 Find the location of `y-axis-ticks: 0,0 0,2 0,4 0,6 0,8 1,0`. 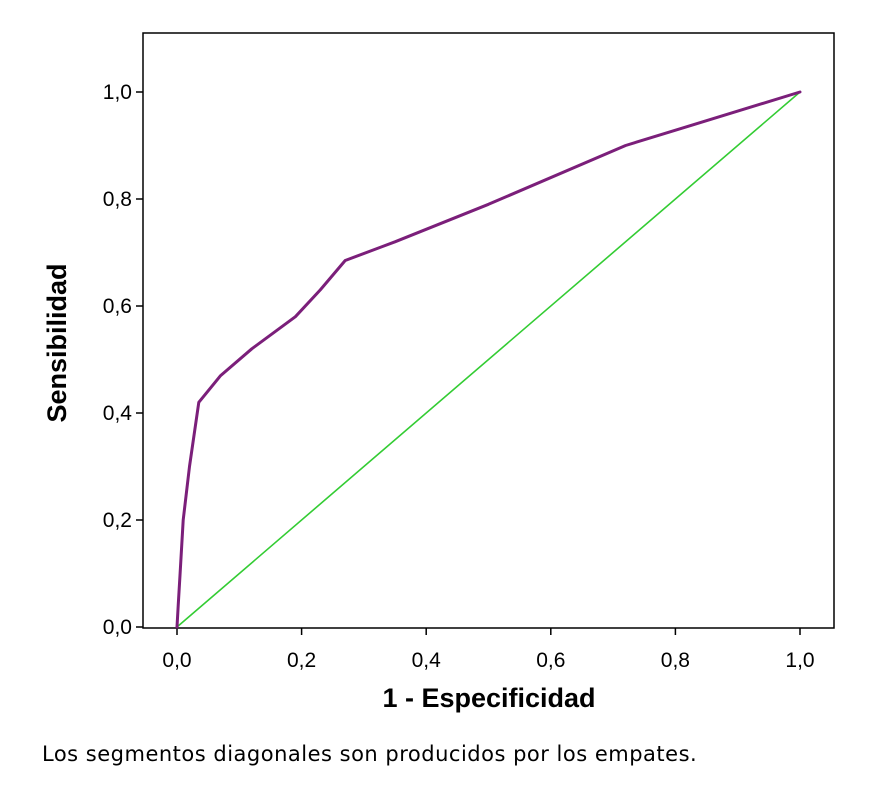

y-axis-ticks: 0,0 0,2 0,4 0,6 0,8 1,0 is located at coordinates (123, 360).